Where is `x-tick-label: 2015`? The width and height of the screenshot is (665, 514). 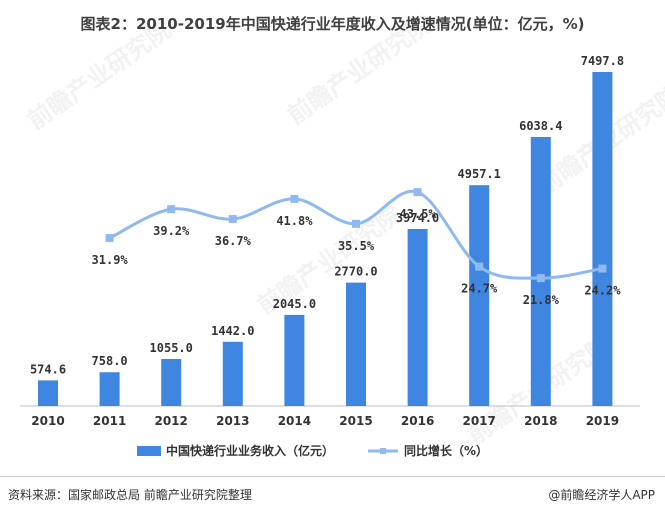 x-tick-label: 2015 is located at coordinates (355, 421).